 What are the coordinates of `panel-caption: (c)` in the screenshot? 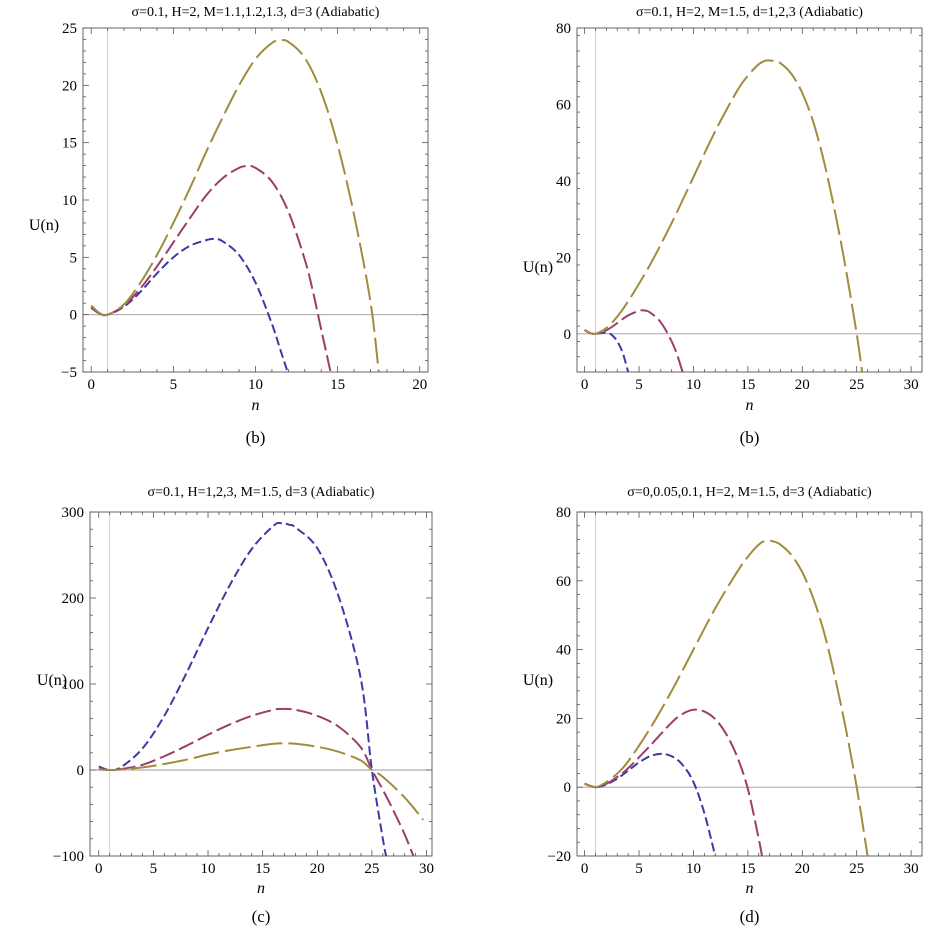 It's located at (261, 916).